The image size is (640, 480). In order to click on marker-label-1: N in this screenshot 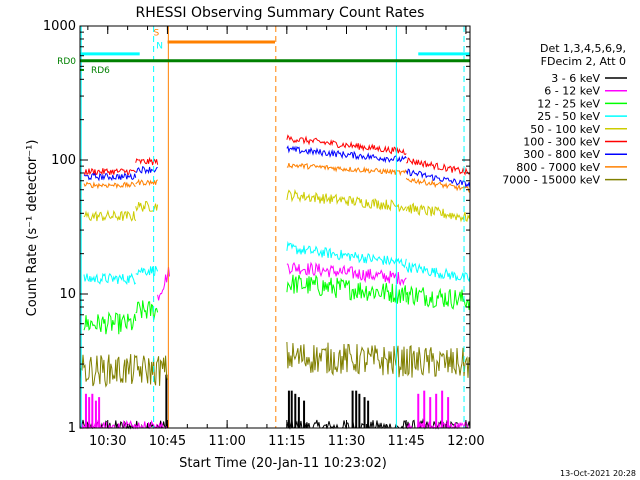, I will do `click(159, 46)`.